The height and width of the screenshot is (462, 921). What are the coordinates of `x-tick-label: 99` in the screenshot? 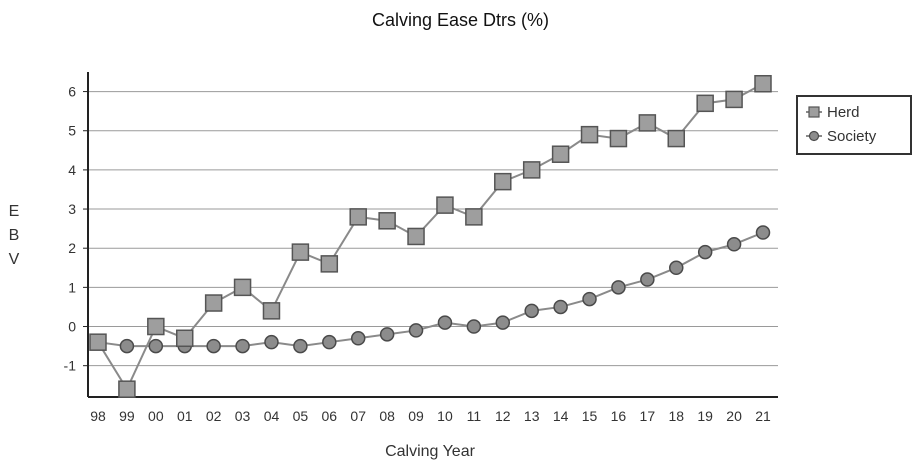 It's located at (127, 416).